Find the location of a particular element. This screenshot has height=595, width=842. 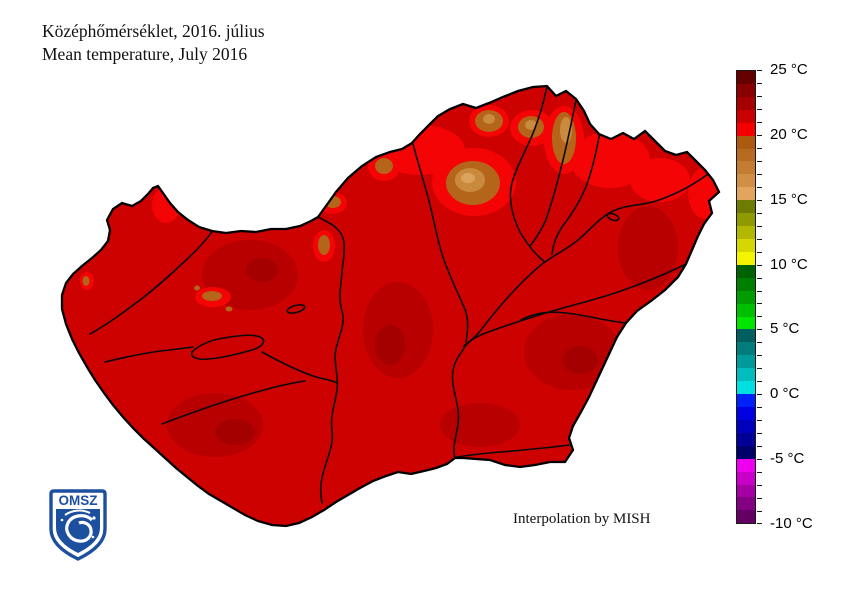

colorbar-label: 25 °C is located at coordinates (789, 69).